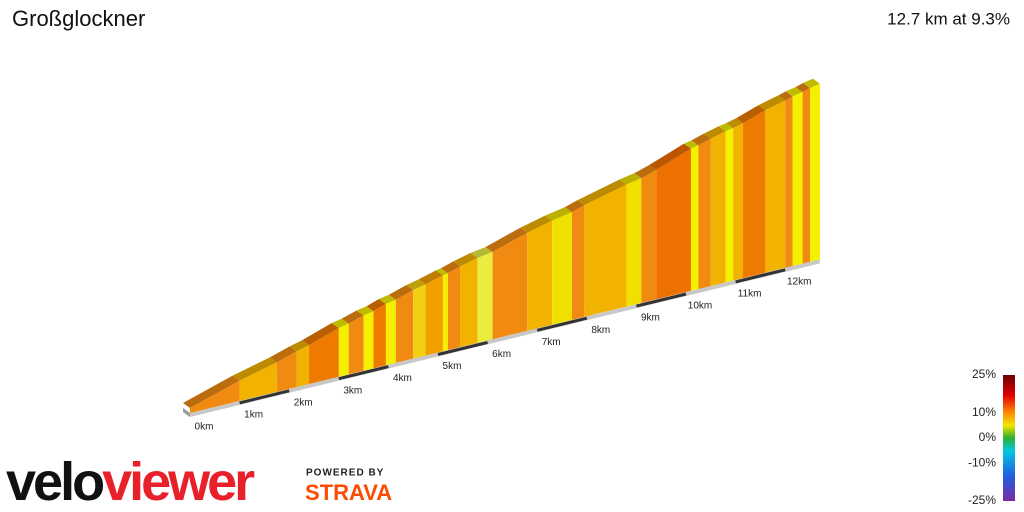  What do you see at coordinates (303, 402) in the screenshot?
I see `km-label: 2km` at bounding box center [303, 402].